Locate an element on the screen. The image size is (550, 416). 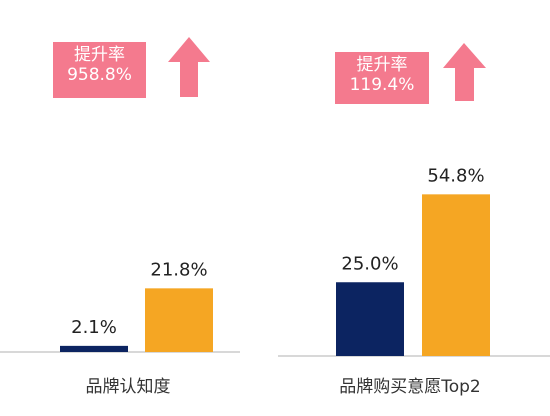
bar-brand-awareness-before is located at coordinates (94, 348).